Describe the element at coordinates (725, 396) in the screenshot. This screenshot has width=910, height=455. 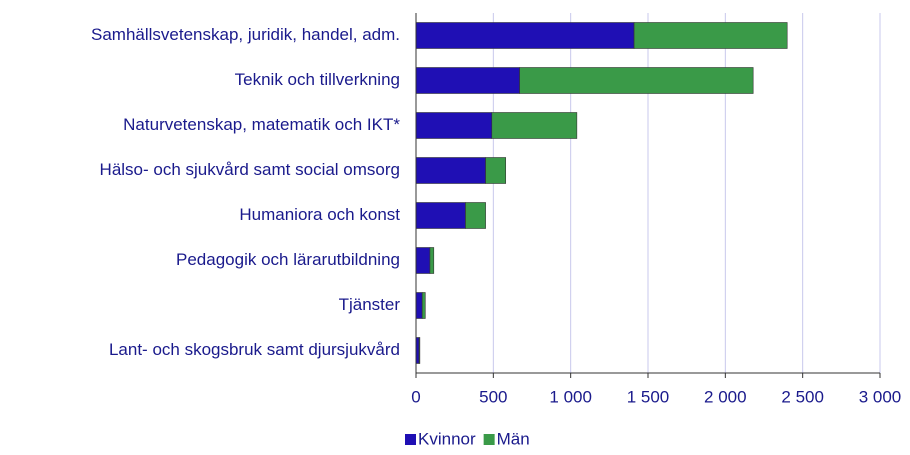
I see `x-tick-label: 2 000` at that location.